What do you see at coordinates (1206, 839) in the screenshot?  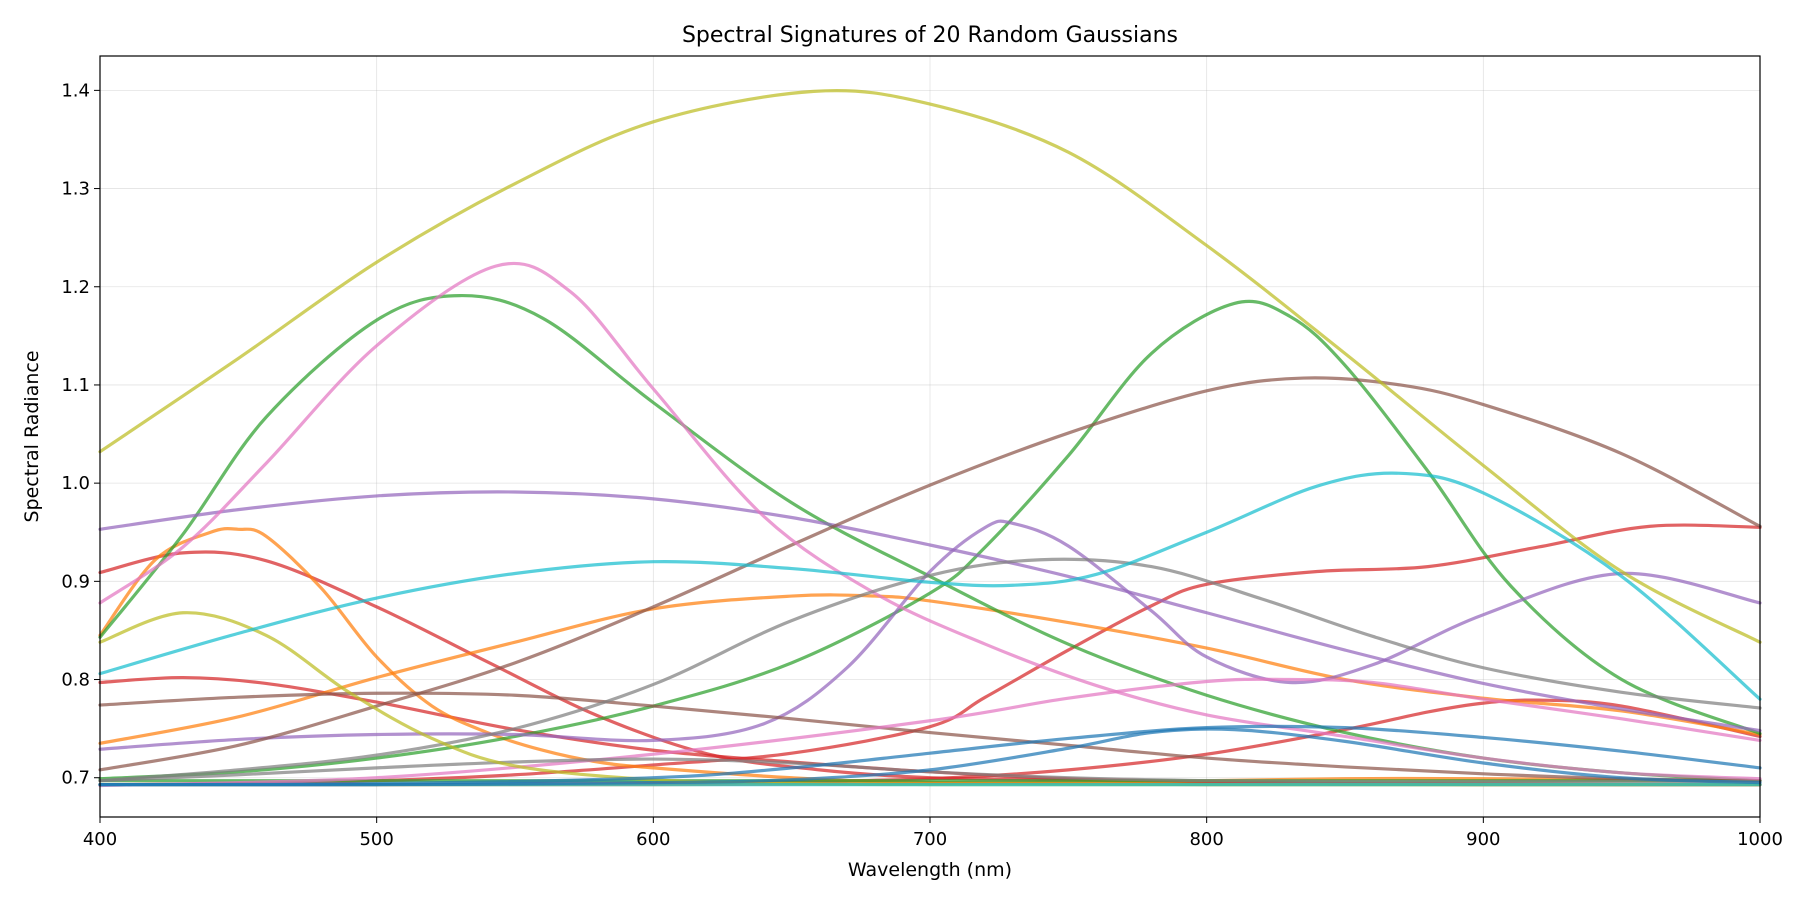 I see `x-tick-label: 800` at bounding box center [1206, 839].